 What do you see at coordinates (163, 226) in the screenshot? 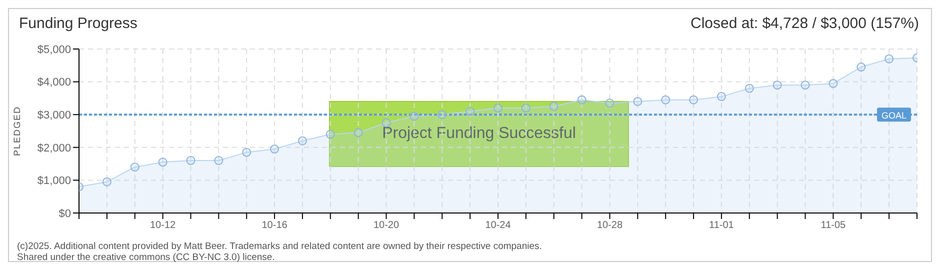
I see `x-tick-label: 10-12` at bounding box center [163, 226].